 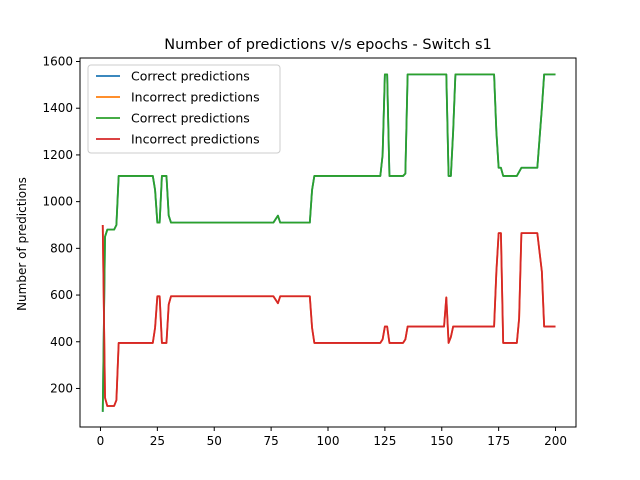 What do you see at coordinates (384, 441) in the screenshot?
I see `x-tick-label: 125` at bounding box center [384, 441].